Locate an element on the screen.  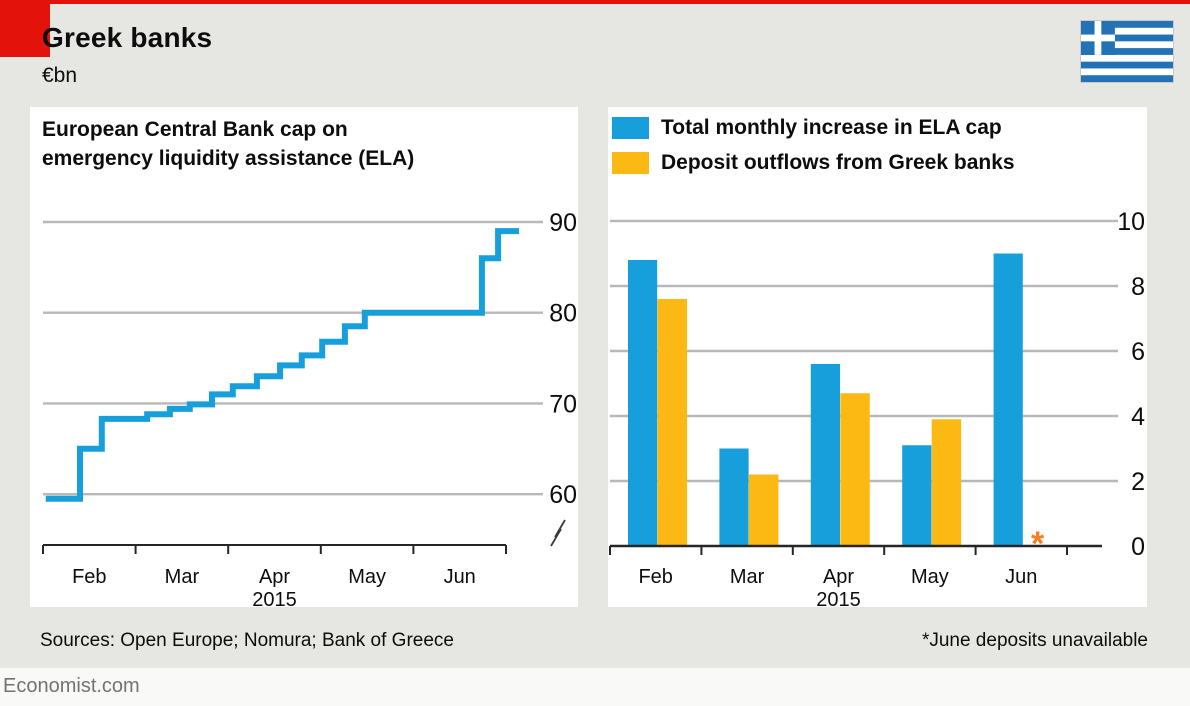
bar-deposit-outflows-feb is located at coordinates (672, 422).